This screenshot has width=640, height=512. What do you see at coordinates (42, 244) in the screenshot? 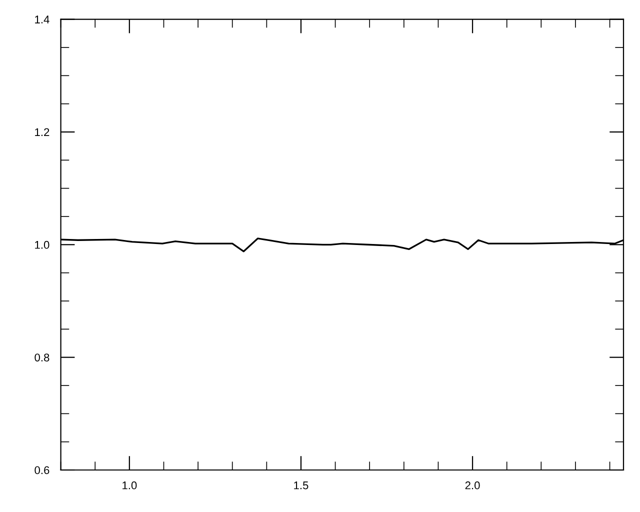
I see `y-tick-label: 1.0` at bounding box center [42, 244].